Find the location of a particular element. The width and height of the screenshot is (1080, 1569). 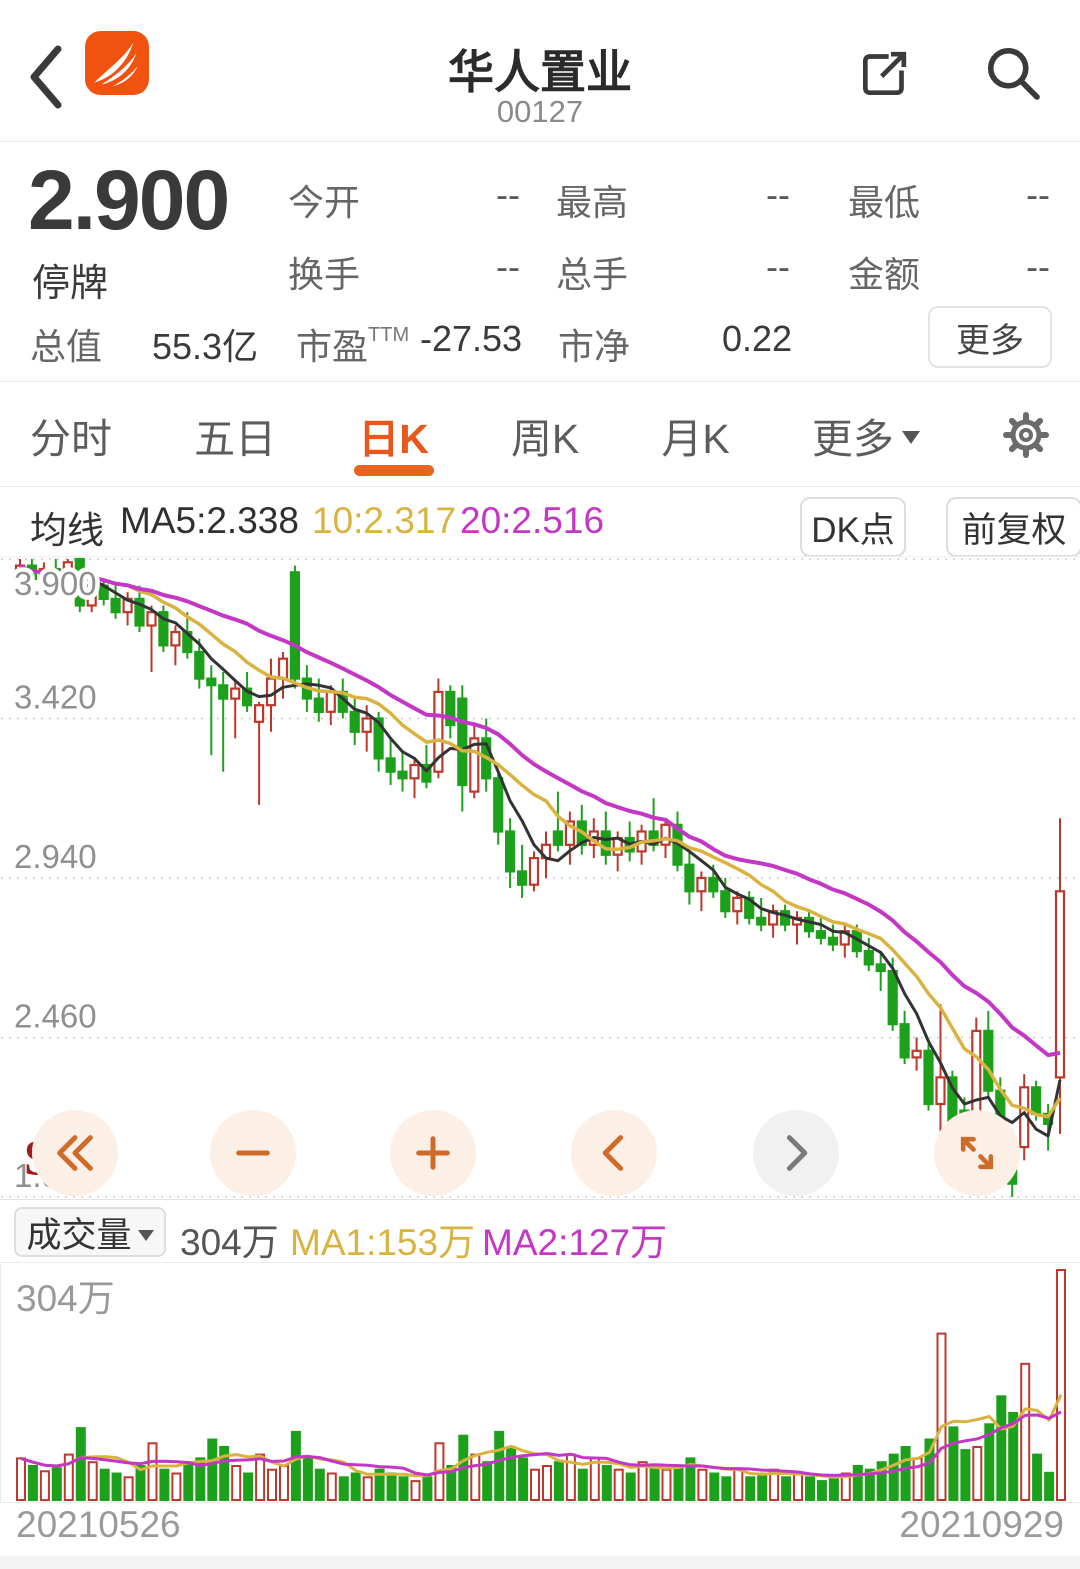

svg-text: 3.900 is located at coordinates (55, 583).